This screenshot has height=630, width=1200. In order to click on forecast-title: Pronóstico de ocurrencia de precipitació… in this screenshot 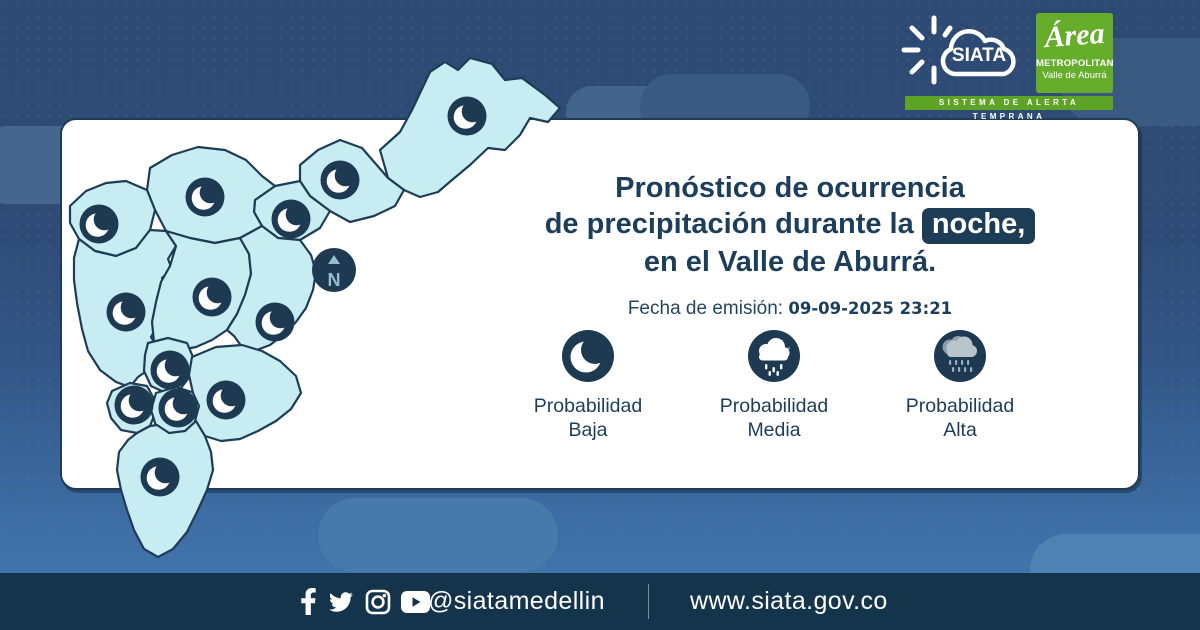, I will do `click(790, 248)`.